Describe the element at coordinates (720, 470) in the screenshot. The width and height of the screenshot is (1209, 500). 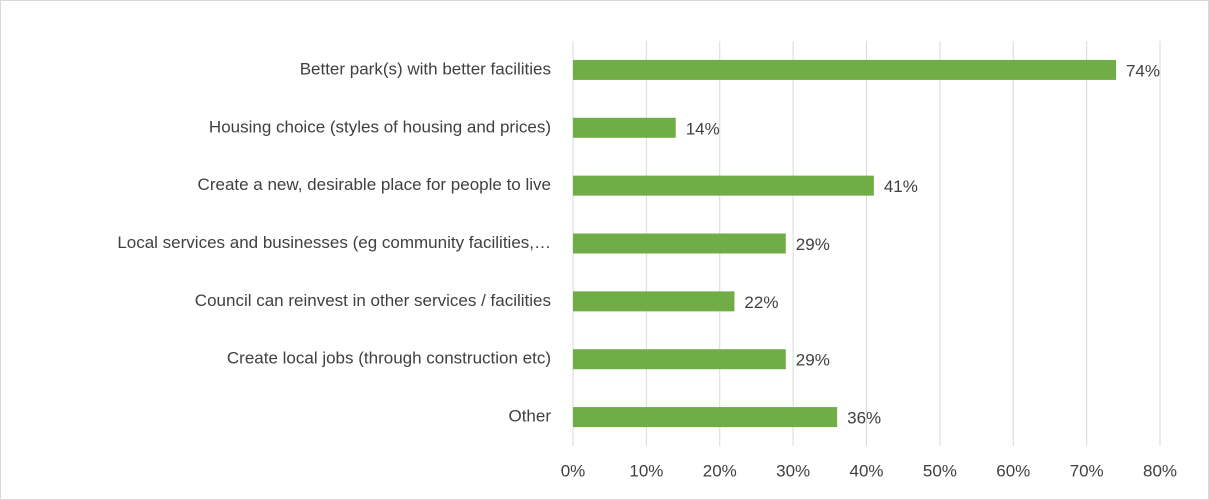
I see `x-tick-label: 20%` at that location.